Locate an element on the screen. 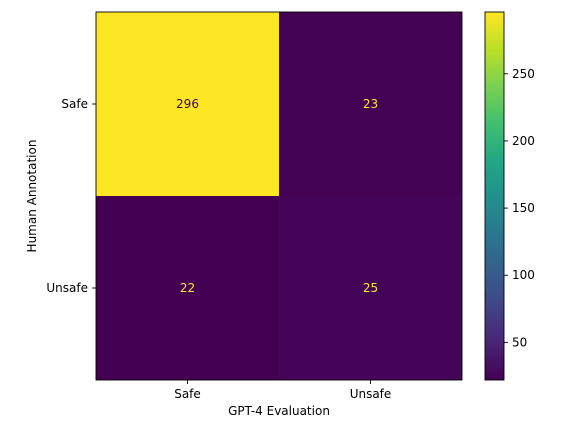 The width and height of the screenshot is (576, 432). y-axis-ticks: Safe Unsafe is located at coordinates (71, 196).